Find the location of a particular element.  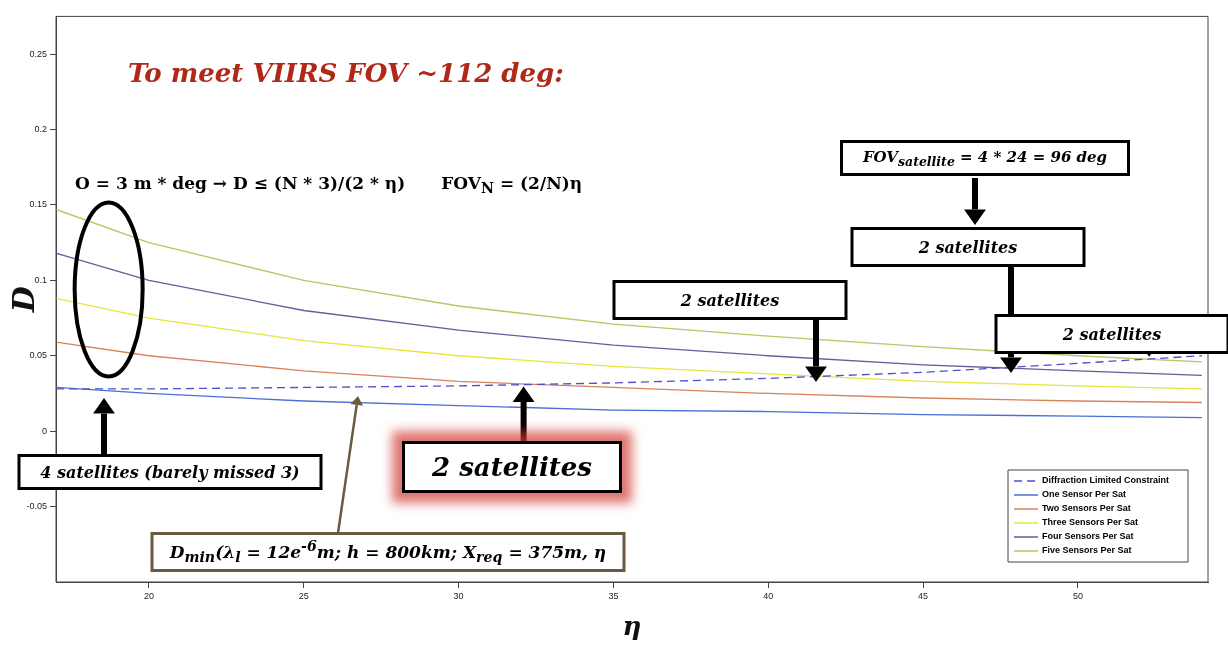

legend-label: One Sensor Per Sat is located at coordinates (1084, 494).